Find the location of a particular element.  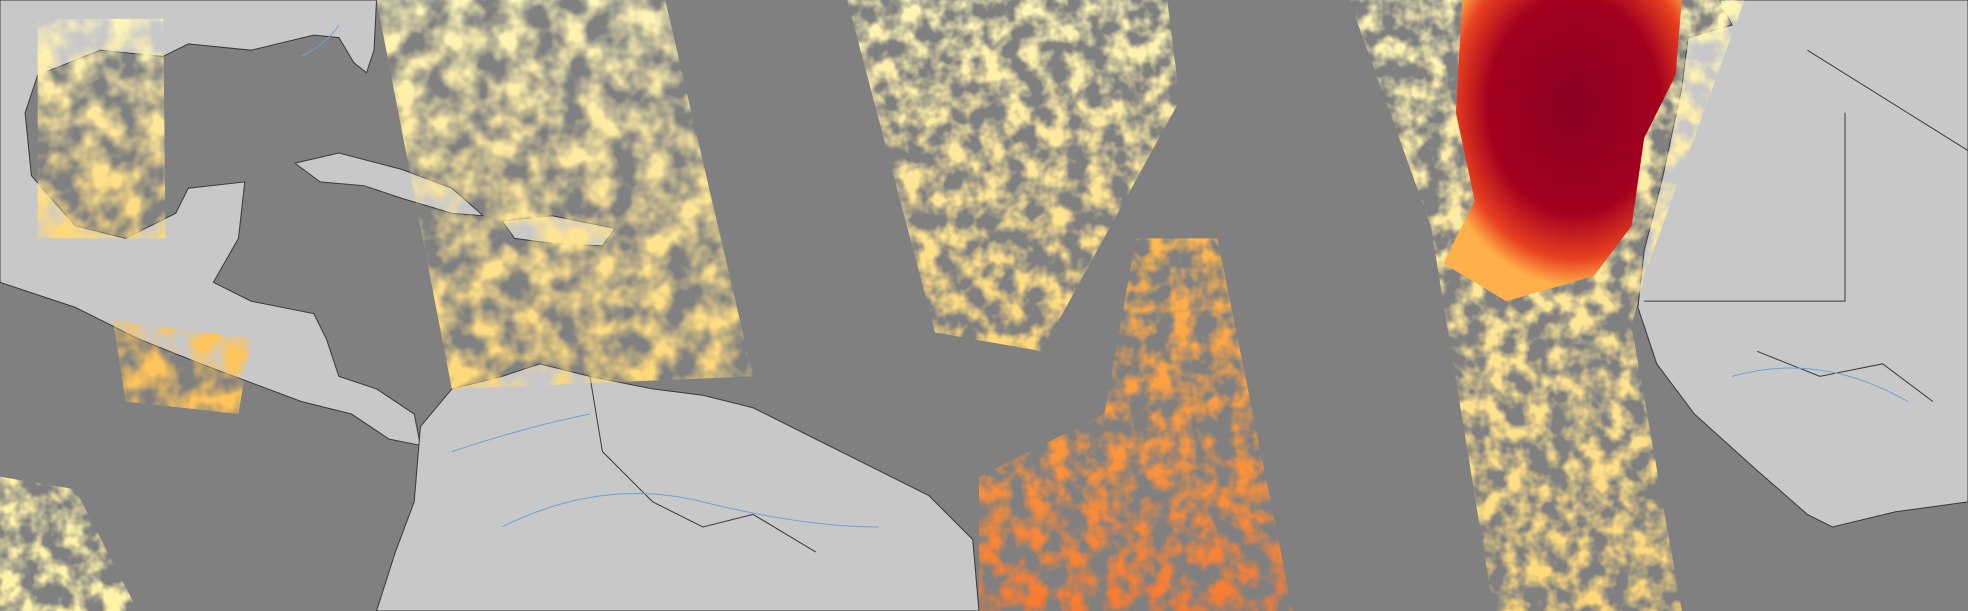

aerosol-swath-gulf is located at coordinates (101, 128).